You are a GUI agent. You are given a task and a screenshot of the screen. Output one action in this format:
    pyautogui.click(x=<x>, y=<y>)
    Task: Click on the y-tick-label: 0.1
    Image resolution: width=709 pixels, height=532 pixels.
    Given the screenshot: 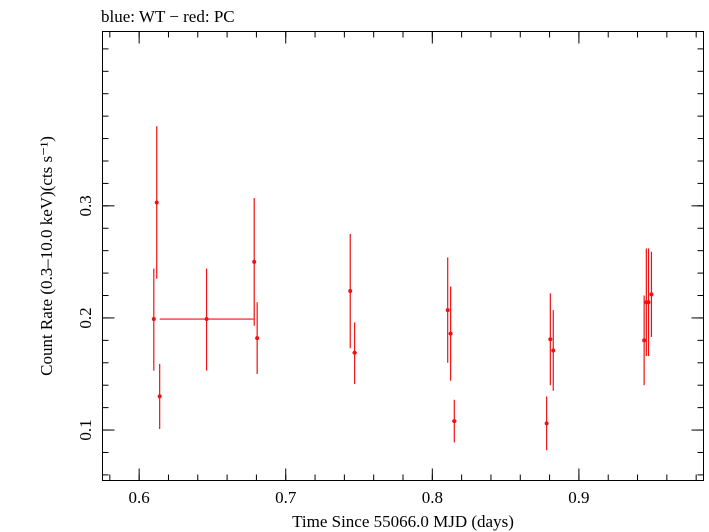 What is the action you would take?
    pyautogui.click(x=85, y=429)
    